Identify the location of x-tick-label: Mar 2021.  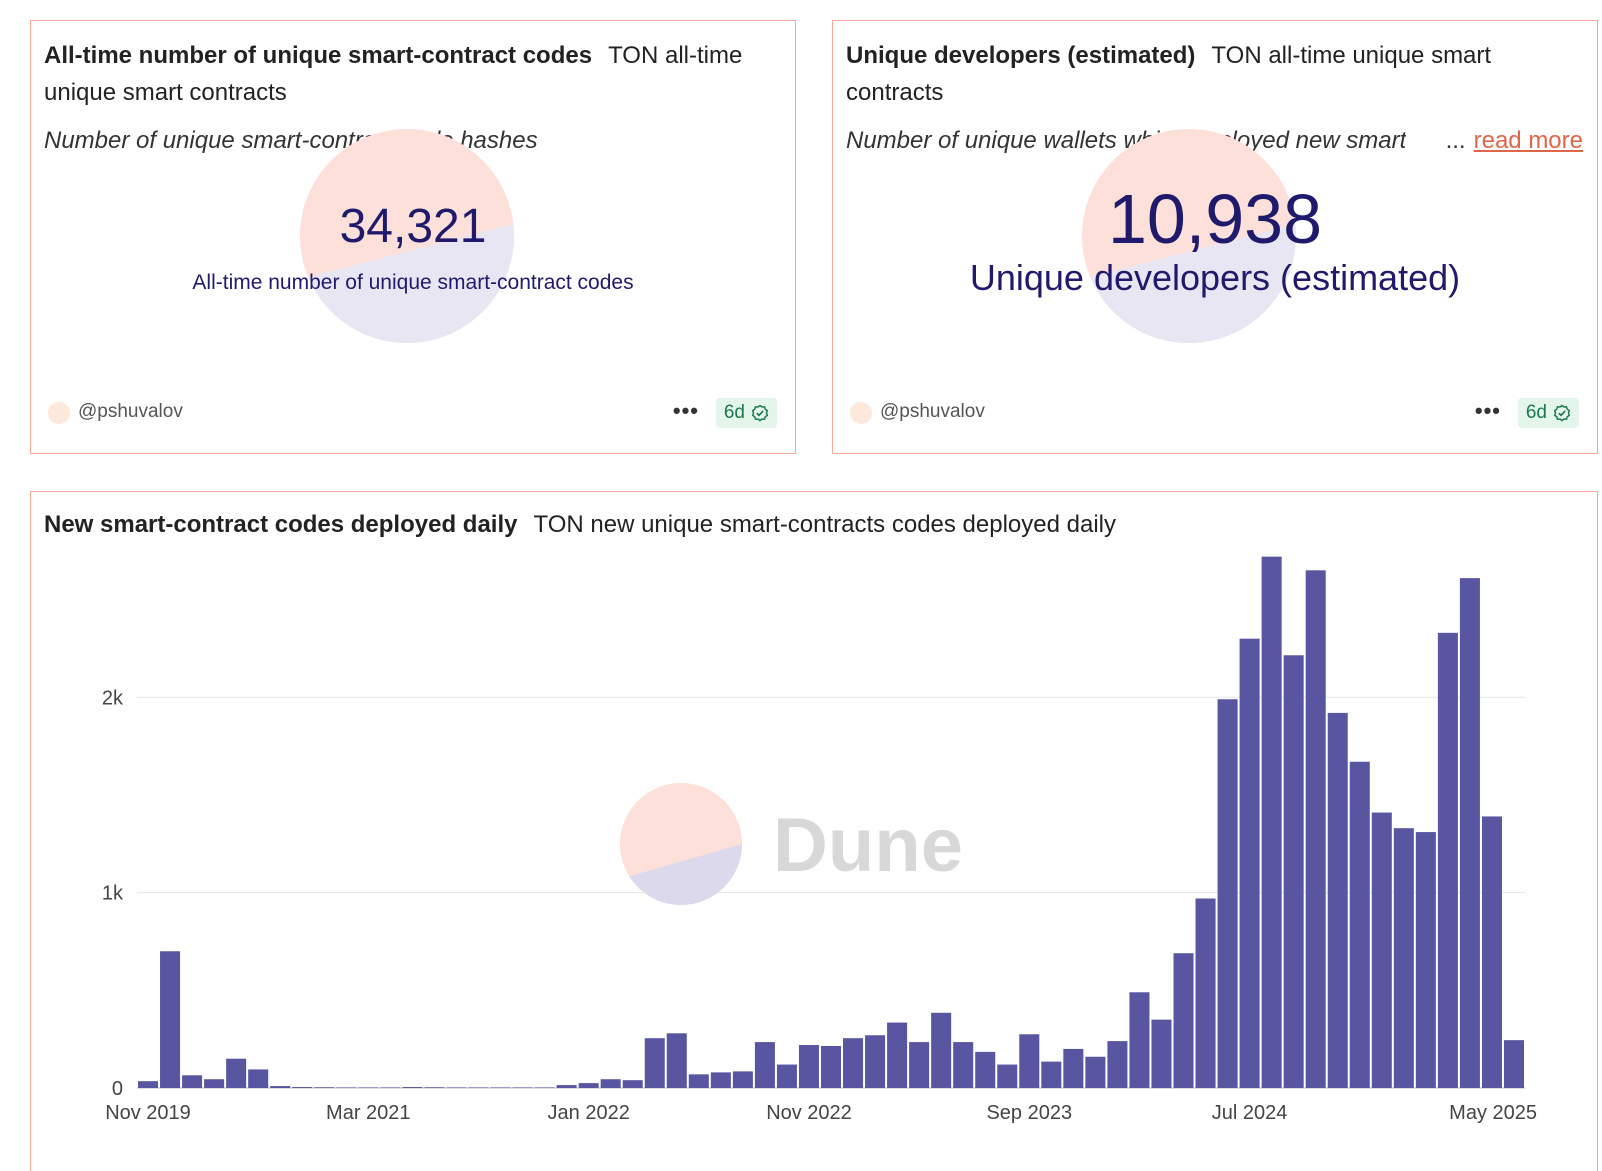
(368, 1113).